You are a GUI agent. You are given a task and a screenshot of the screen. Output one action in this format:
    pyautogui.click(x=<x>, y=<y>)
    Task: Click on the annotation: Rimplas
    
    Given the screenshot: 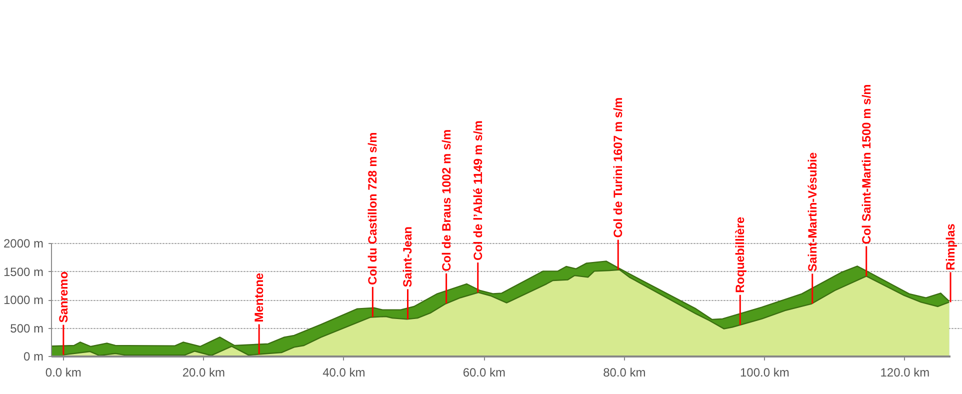 What is the action you would take?
    pyautogui.click(x=951, y=246)
    